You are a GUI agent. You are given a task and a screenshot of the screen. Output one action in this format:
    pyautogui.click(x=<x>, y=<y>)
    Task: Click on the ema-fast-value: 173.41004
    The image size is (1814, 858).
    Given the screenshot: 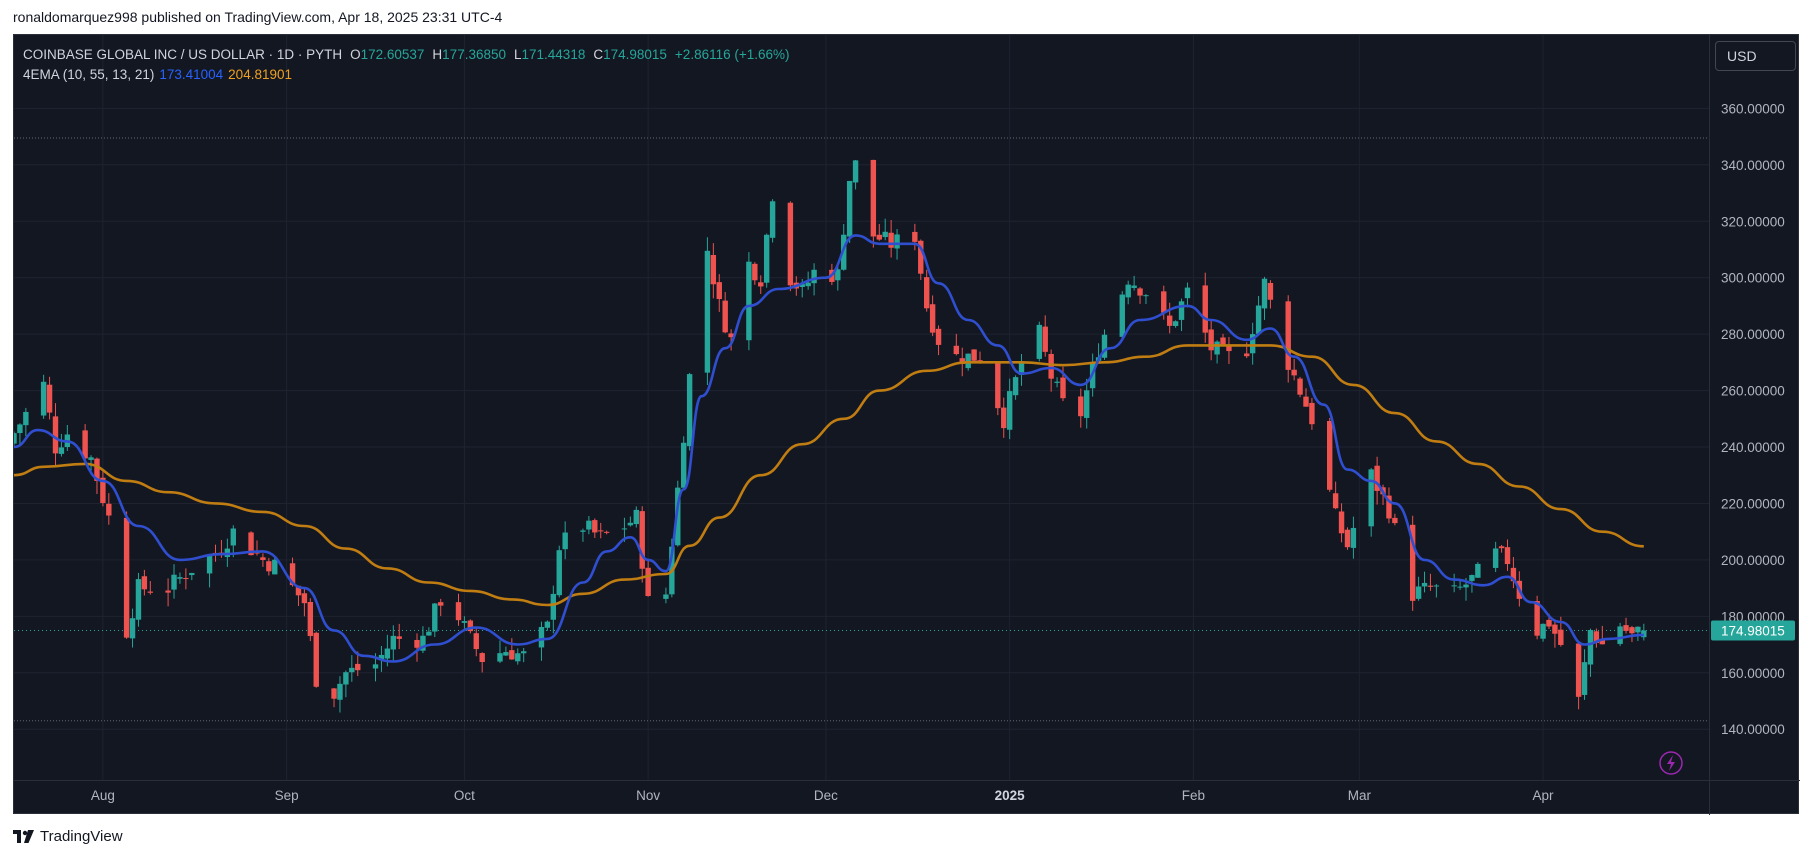 What is the action you would take?
    pyautogui.click(x=191, y=74)
    